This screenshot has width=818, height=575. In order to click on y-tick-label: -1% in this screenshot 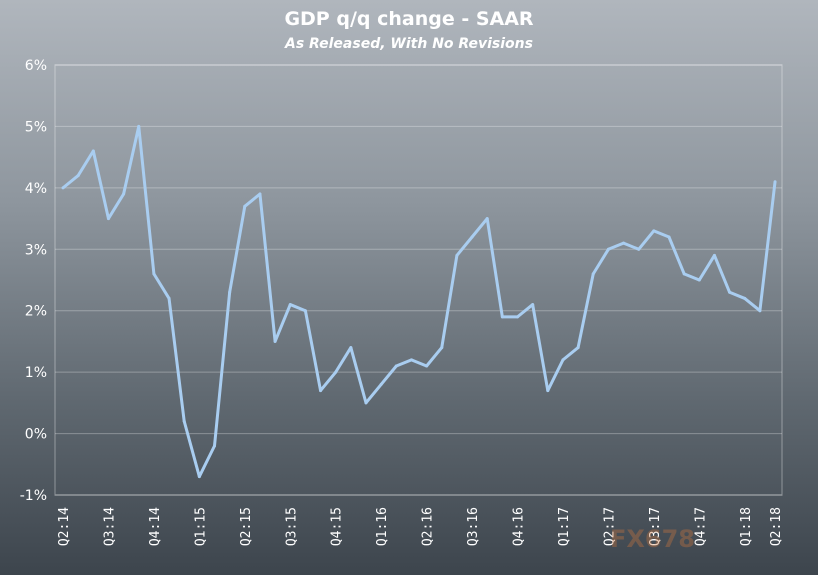, I will do `click(33, 496)`.